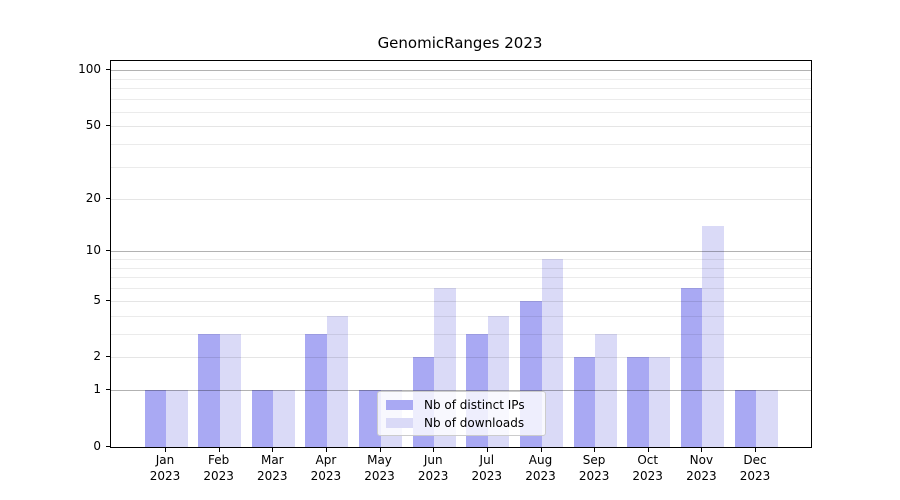 Image resolution: width=900 pixels, height=500 pixels. What do you see at coordinates (326, 468) in the screenshot?
I see `x-tick-label-apr: Apr 2023` at bounding box center [326, 468].